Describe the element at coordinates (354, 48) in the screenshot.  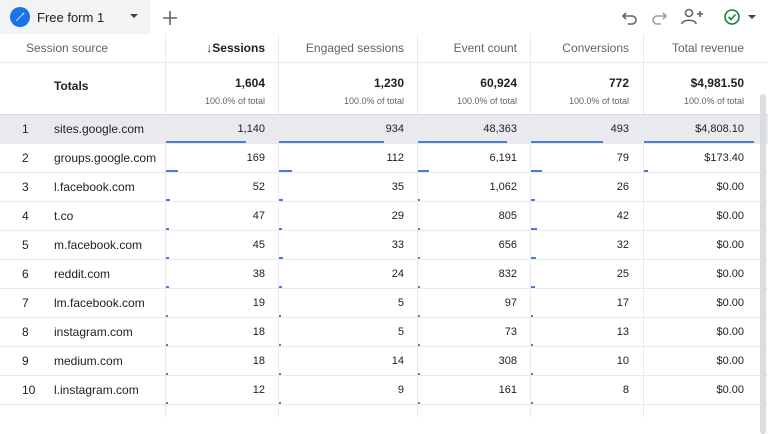
I see `header-engaged-sessions: Engaged sessions` at that location.